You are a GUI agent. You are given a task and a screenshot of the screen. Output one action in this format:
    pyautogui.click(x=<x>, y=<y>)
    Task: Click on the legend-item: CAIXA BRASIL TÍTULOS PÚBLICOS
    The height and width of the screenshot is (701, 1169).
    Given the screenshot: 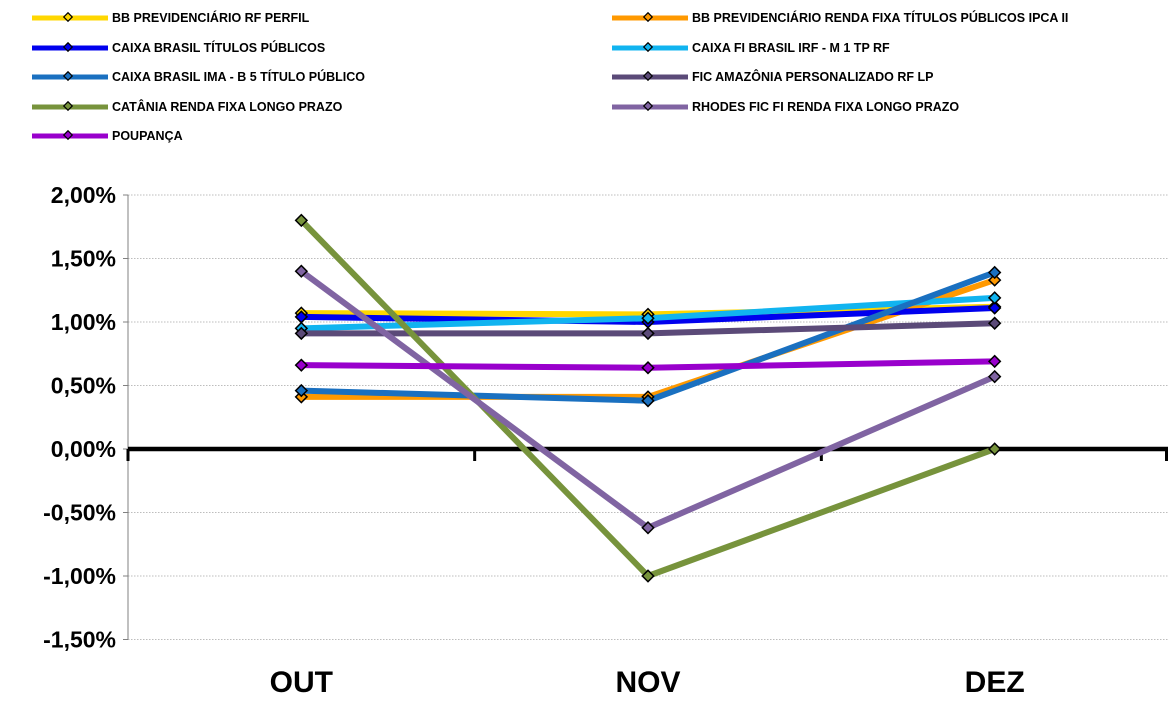 What is the action you would take?
    pyautogui.click(x=177, y=48)
    